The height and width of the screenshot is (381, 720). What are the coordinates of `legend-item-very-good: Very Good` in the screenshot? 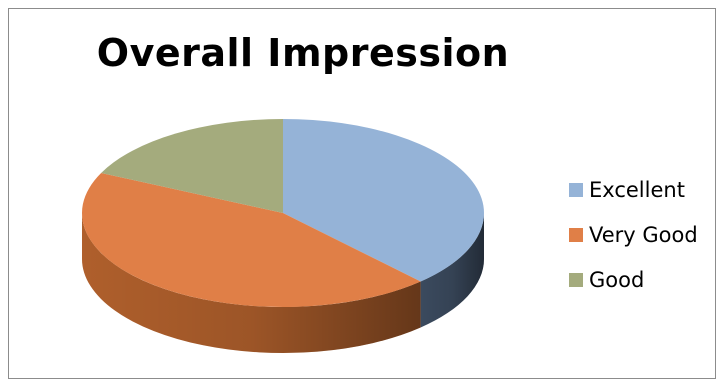 It's located at (633, 235).